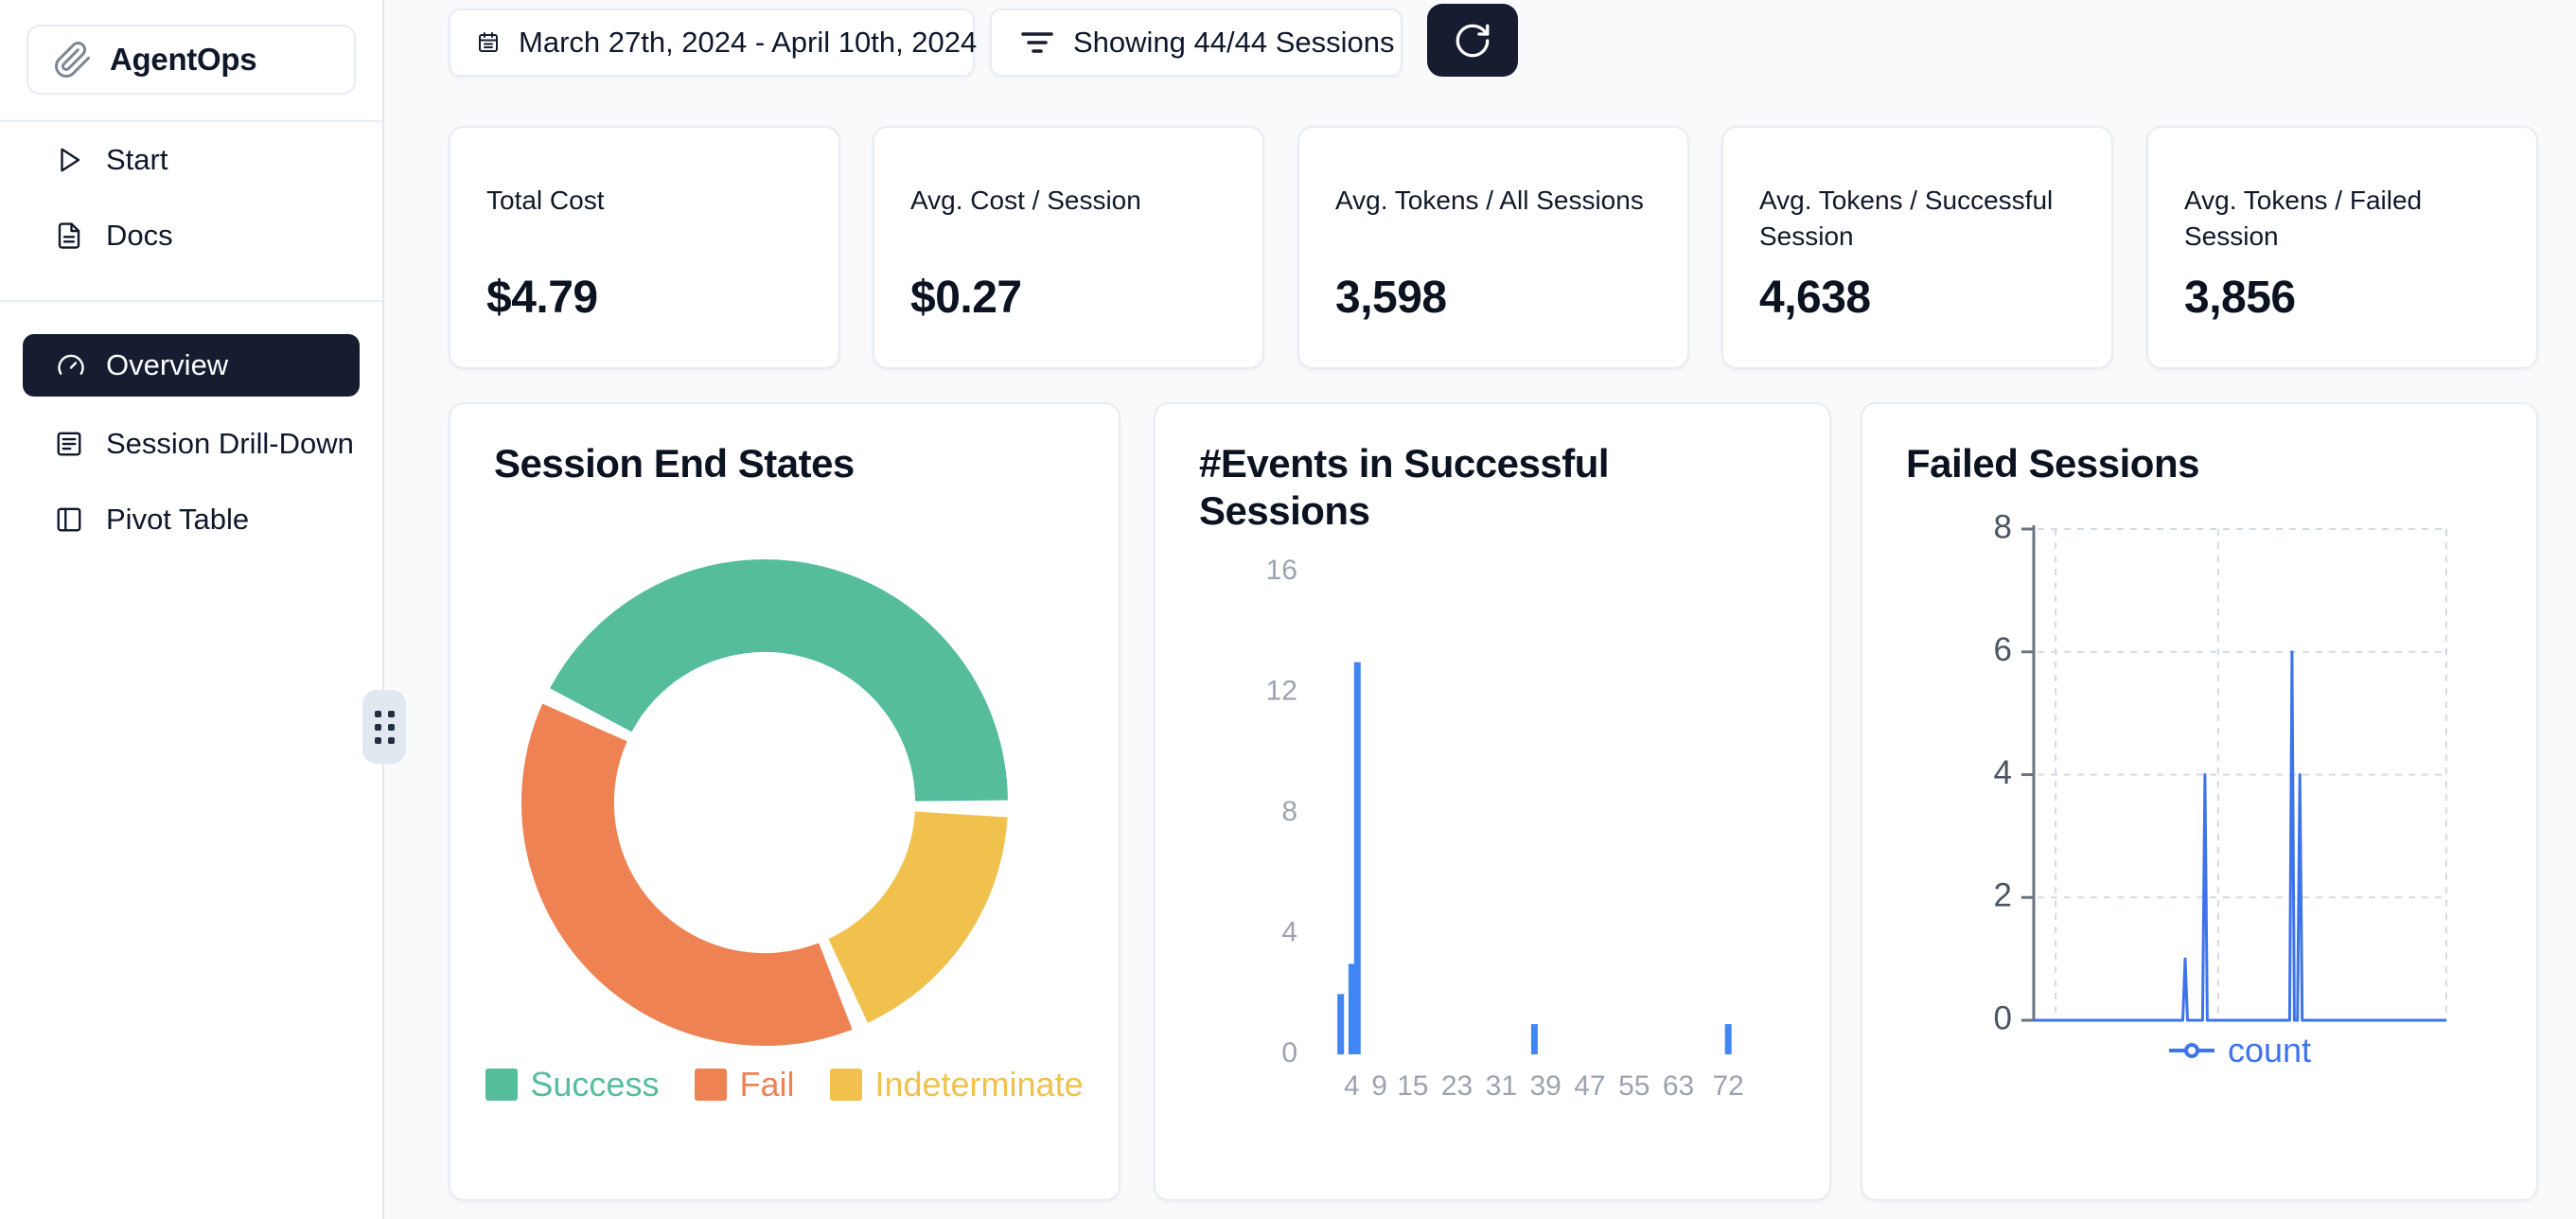 This screenshot has height=1219, width=2576. I want to click on stat-label: Avg. Tokens / Successful Session, so click(1906, 218).